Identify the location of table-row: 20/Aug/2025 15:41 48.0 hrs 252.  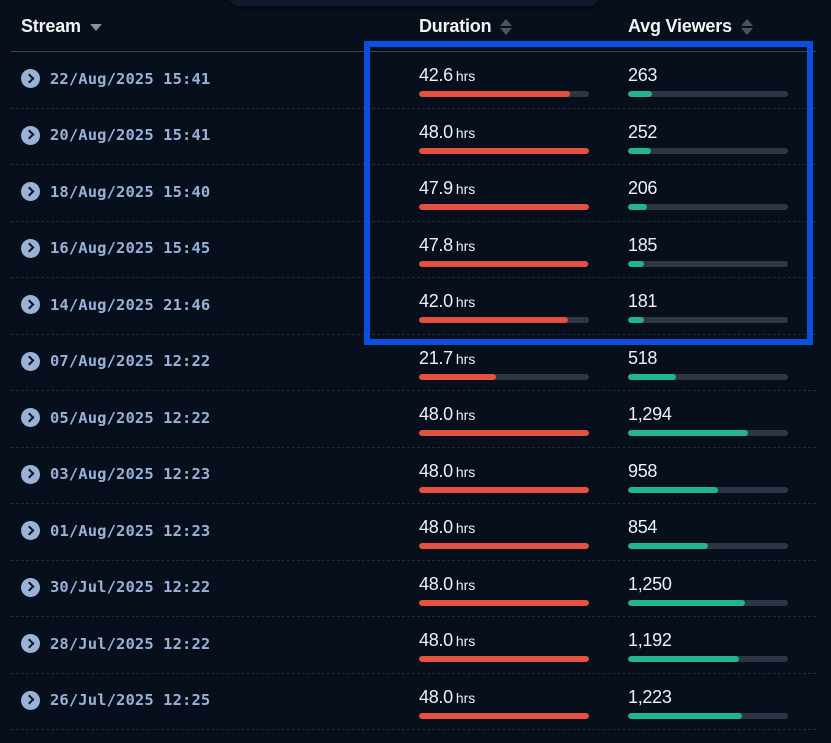
(413, 137).